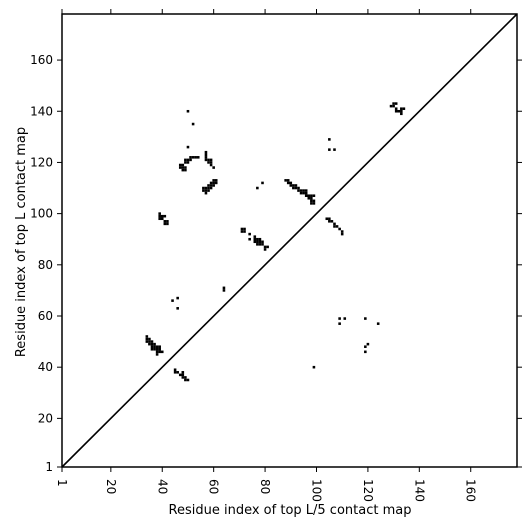  I want to click on x-tick-label: 60, so click(214, 486).